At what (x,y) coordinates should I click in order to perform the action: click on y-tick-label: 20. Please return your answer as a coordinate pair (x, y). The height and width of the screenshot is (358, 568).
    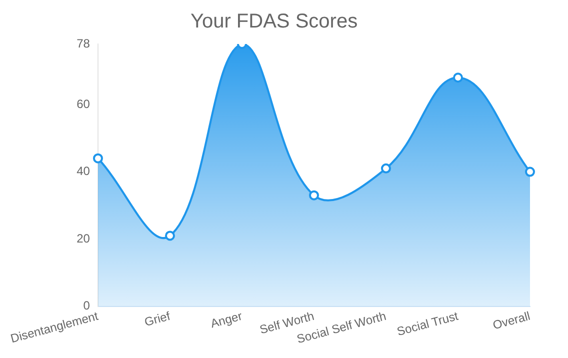
    Looking at the image, I should click on (83, 238).